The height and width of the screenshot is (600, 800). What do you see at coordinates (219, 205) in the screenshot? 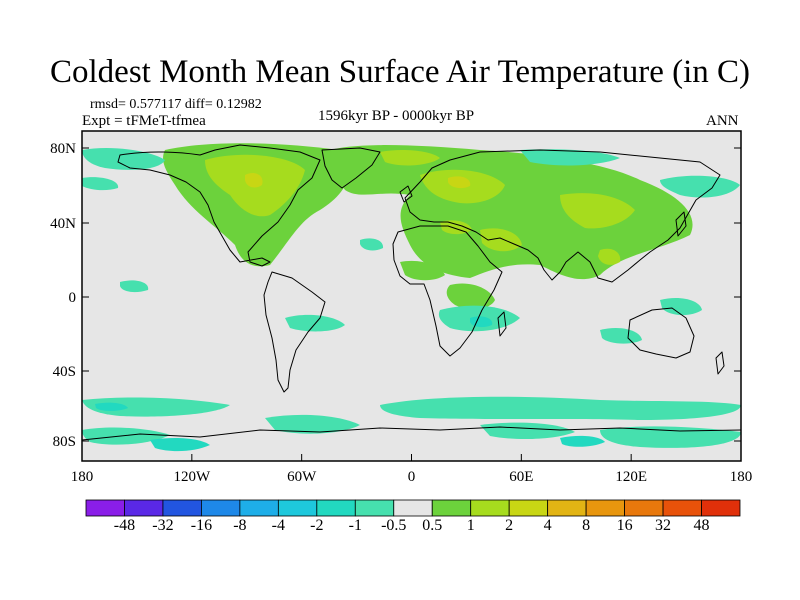
I see `north-america-outline` at bounding box center [219, 205].